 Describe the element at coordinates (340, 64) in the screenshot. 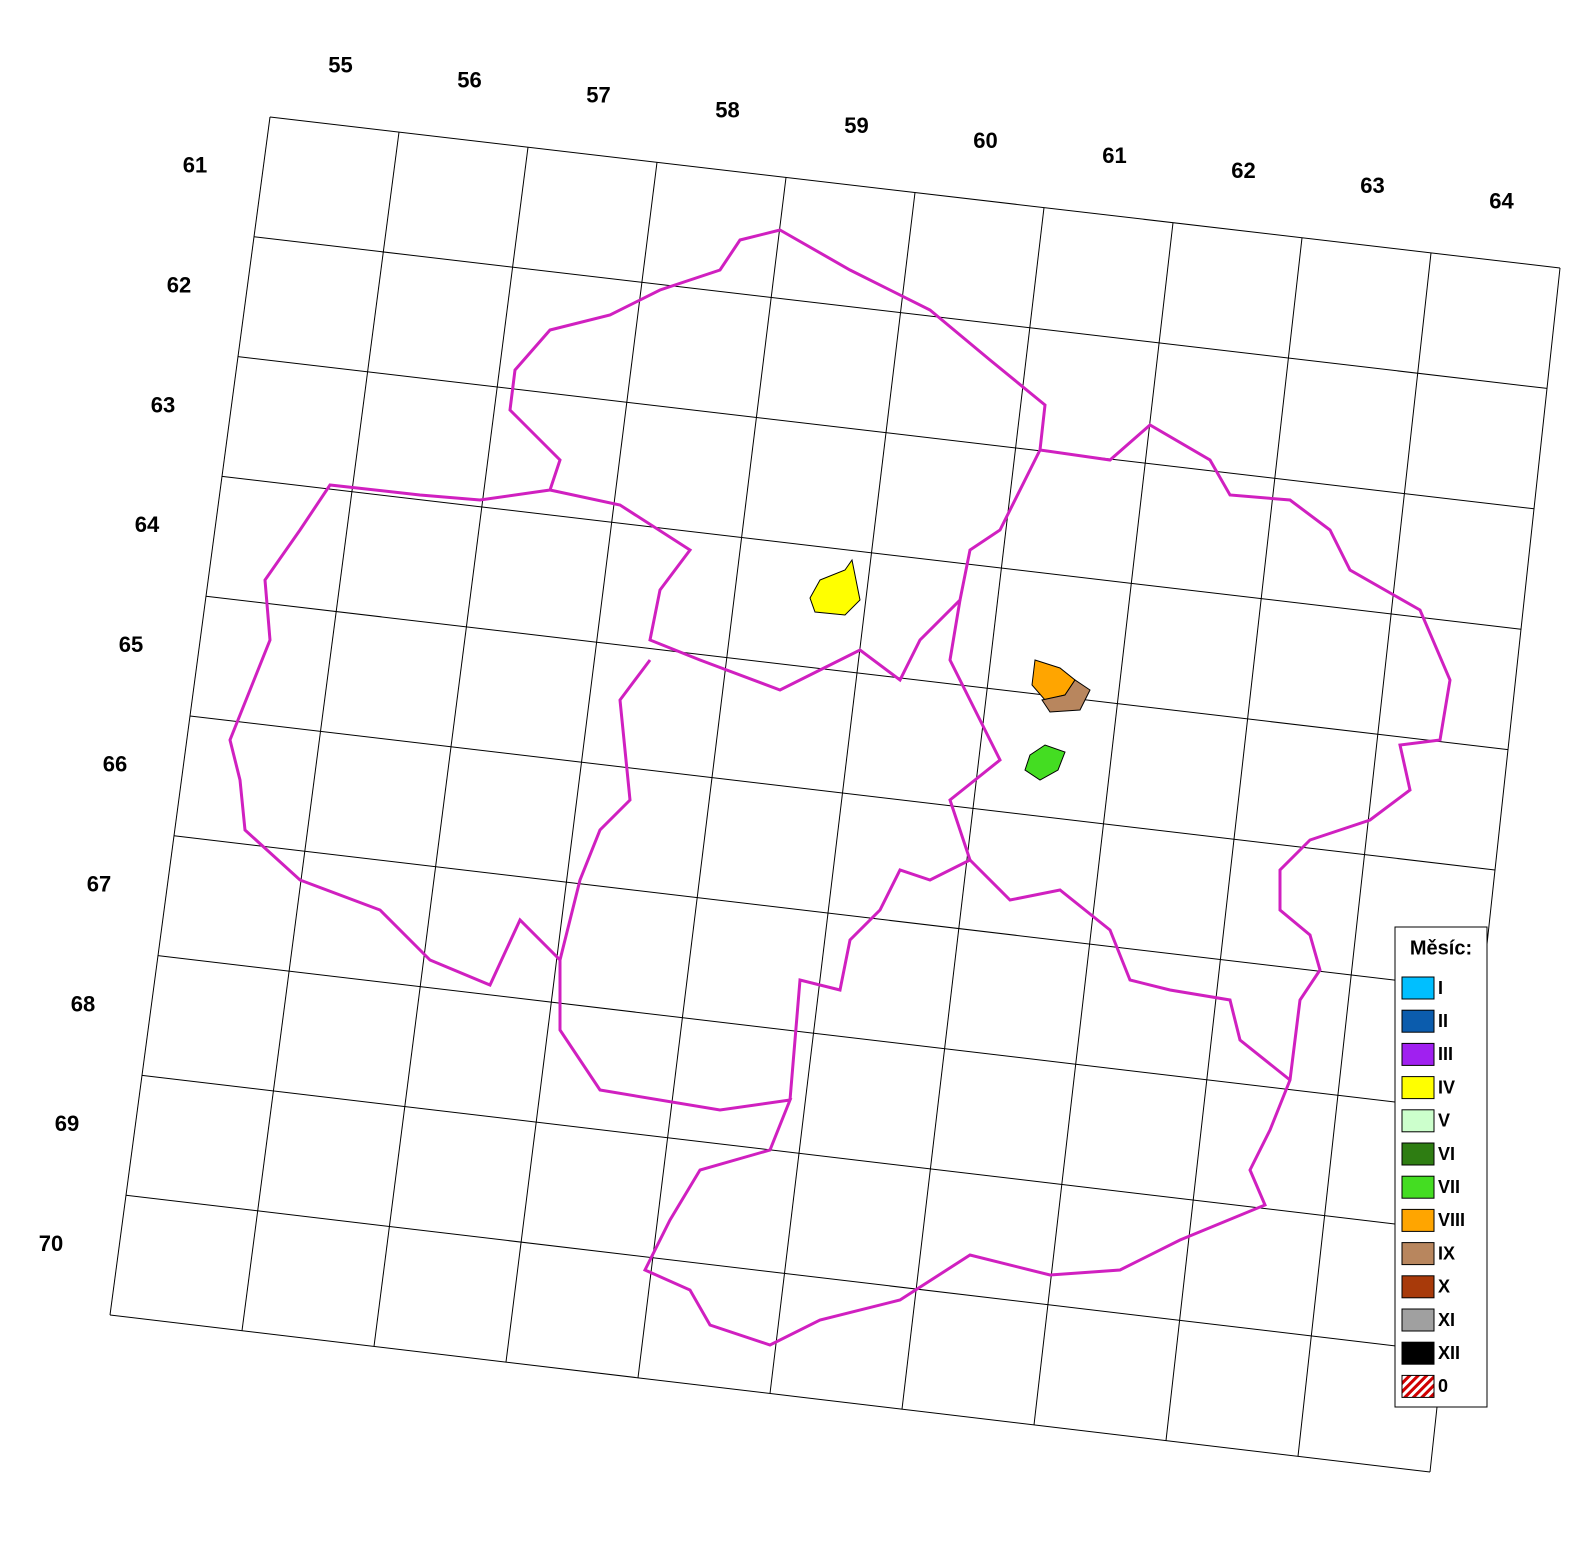

I see `column-label: 55` at that location.